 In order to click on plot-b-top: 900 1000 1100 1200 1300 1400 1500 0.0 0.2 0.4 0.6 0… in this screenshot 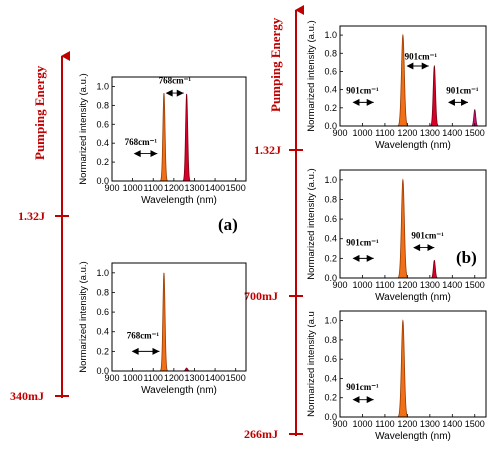, I will do `click(396, 85)`.